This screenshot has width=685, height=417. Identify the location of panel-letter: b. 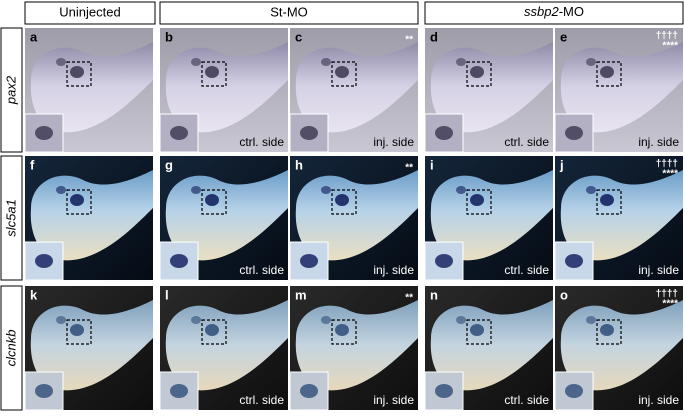
(169, 36).